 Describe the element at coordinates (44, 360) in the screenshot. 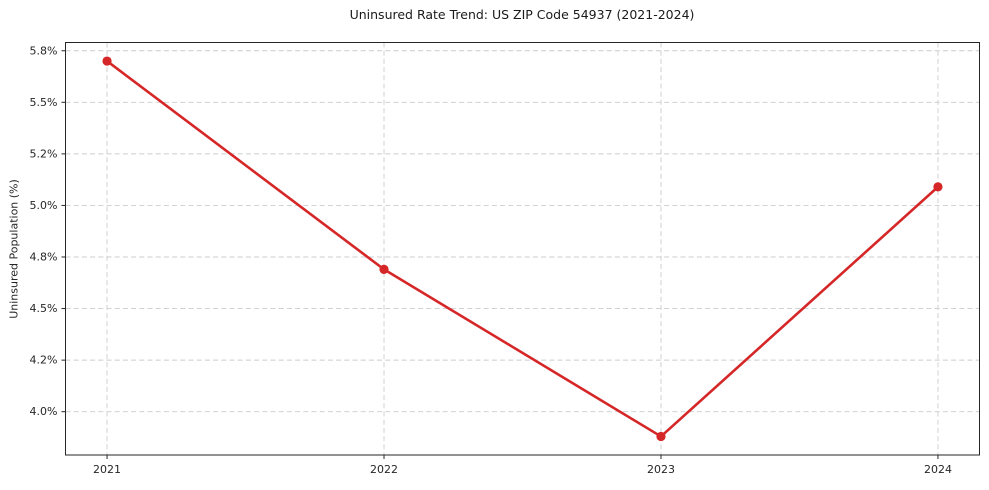

I see `y-tick-label: 4.2%` at that location.